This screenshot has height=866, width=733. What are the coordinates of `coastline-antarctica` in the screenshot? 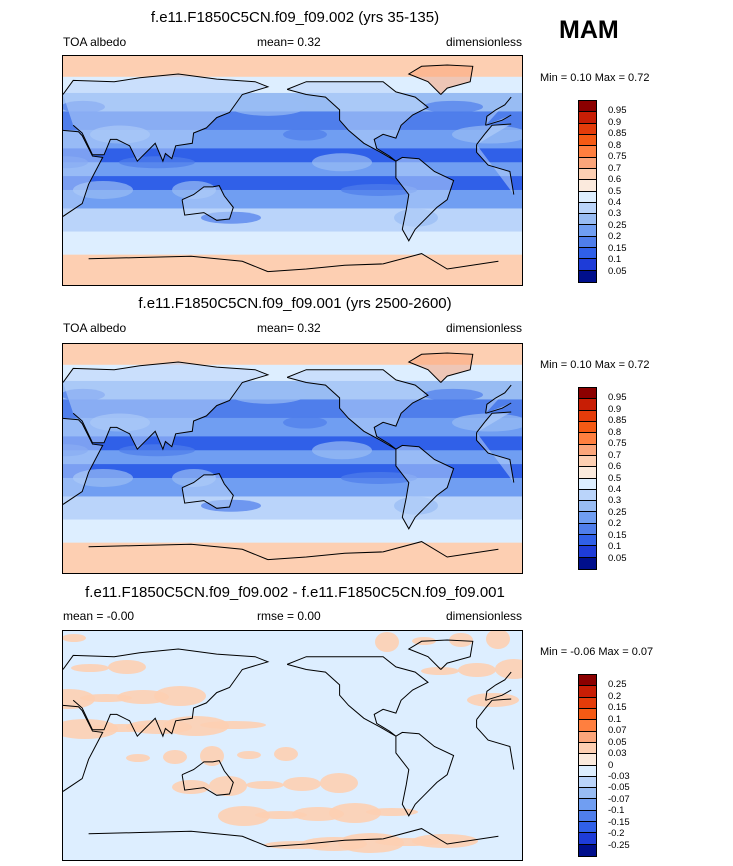 It's located at (293, 551).